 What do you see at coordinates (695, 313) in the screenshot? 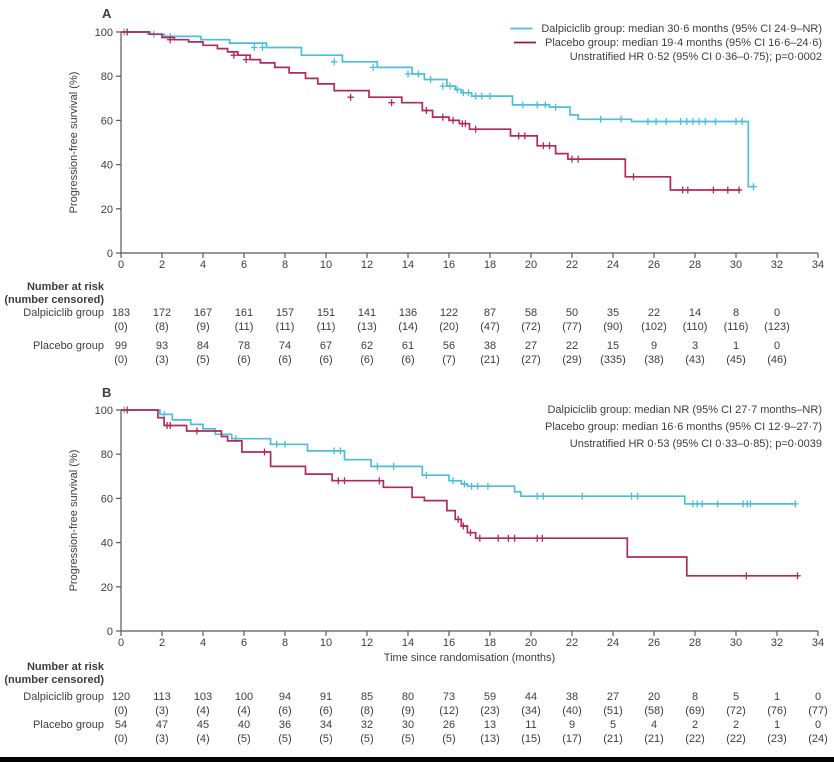
I see `risk-value: 14` at bounding box center [695, 313].